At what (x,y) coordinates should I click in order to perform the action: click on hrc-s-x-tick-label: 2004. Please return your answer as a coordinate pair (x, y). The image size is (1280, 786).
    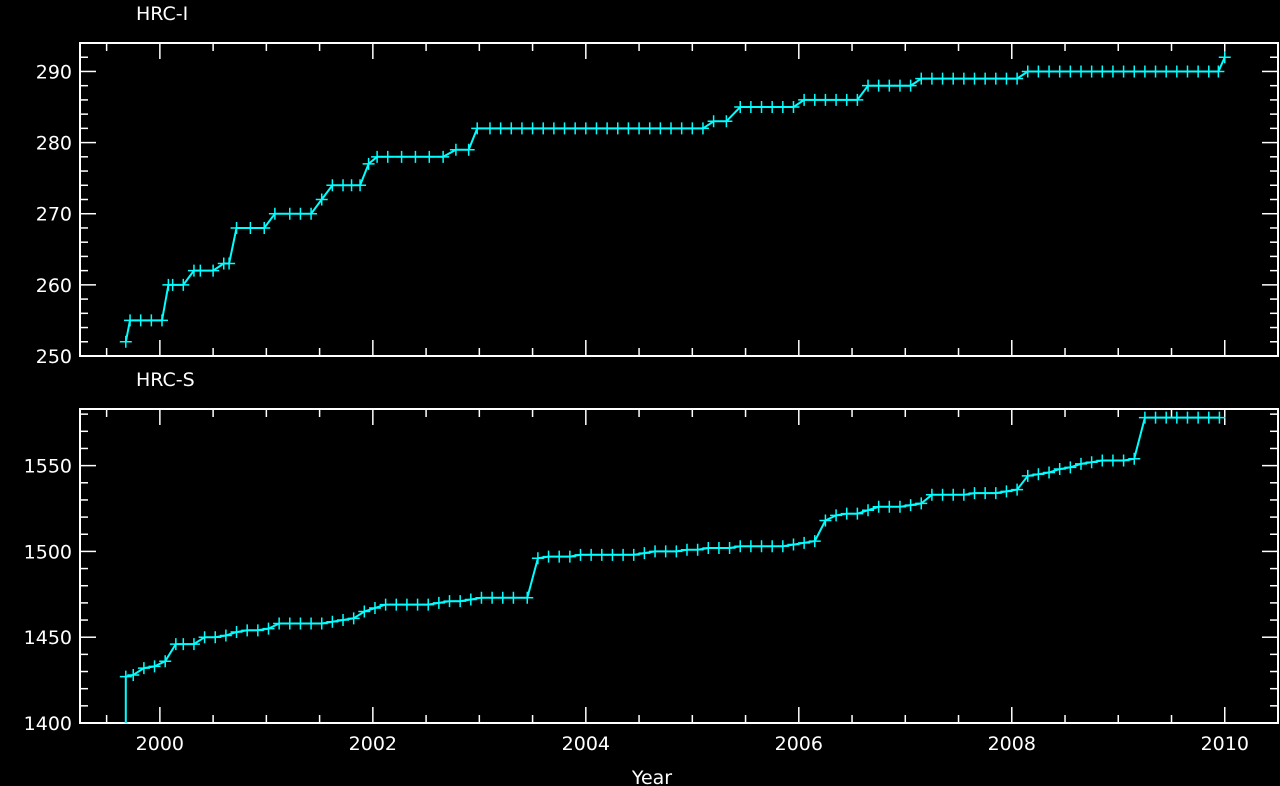
    Looking at the image, I should click on (586, 744).